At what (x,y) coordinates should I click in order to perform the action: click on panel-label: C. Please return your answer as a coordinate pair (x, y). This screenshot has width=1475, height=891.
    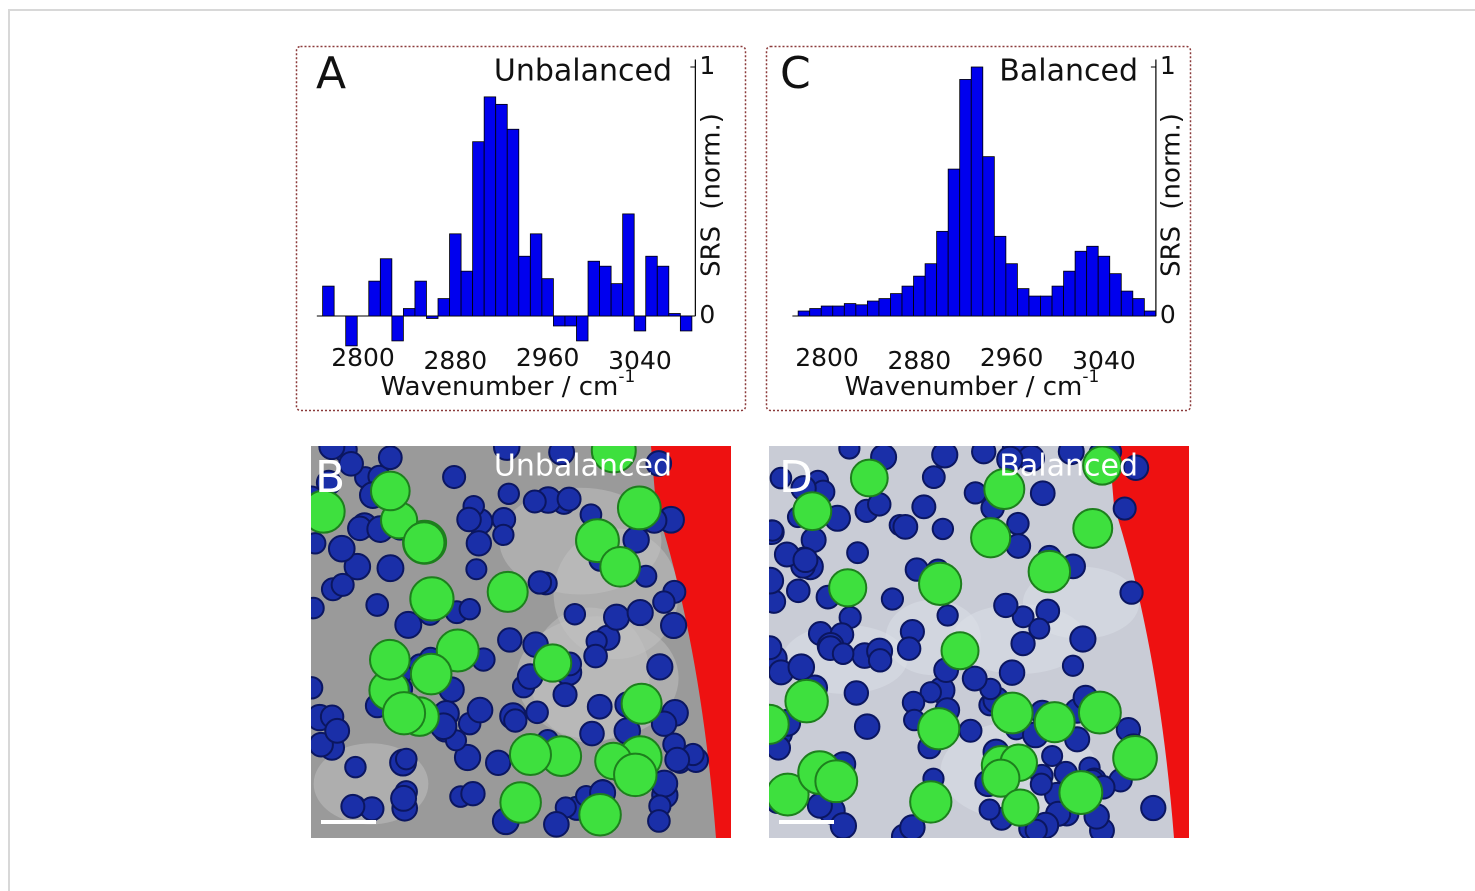
    Looking at the image, I should click on (795, 73).